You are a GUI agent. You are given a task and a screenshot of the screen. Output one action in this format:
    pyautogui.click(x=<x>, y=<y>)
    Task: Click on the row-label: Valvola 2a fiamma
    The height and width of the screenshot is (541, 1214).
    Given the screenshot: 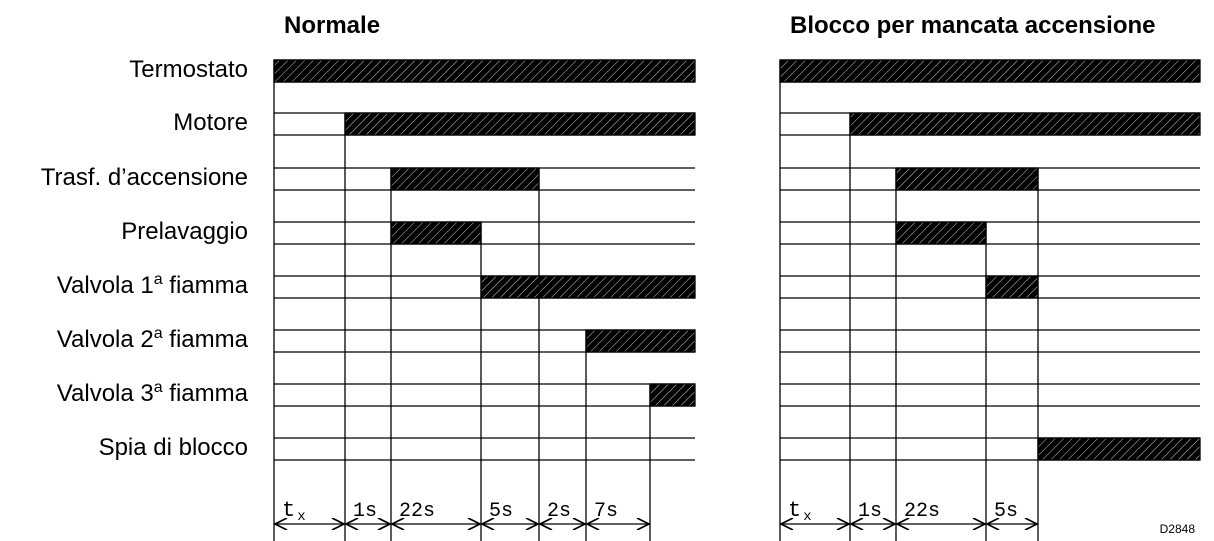 What is the action you would take?
    pyautogui.click(x=153, y=339)
    